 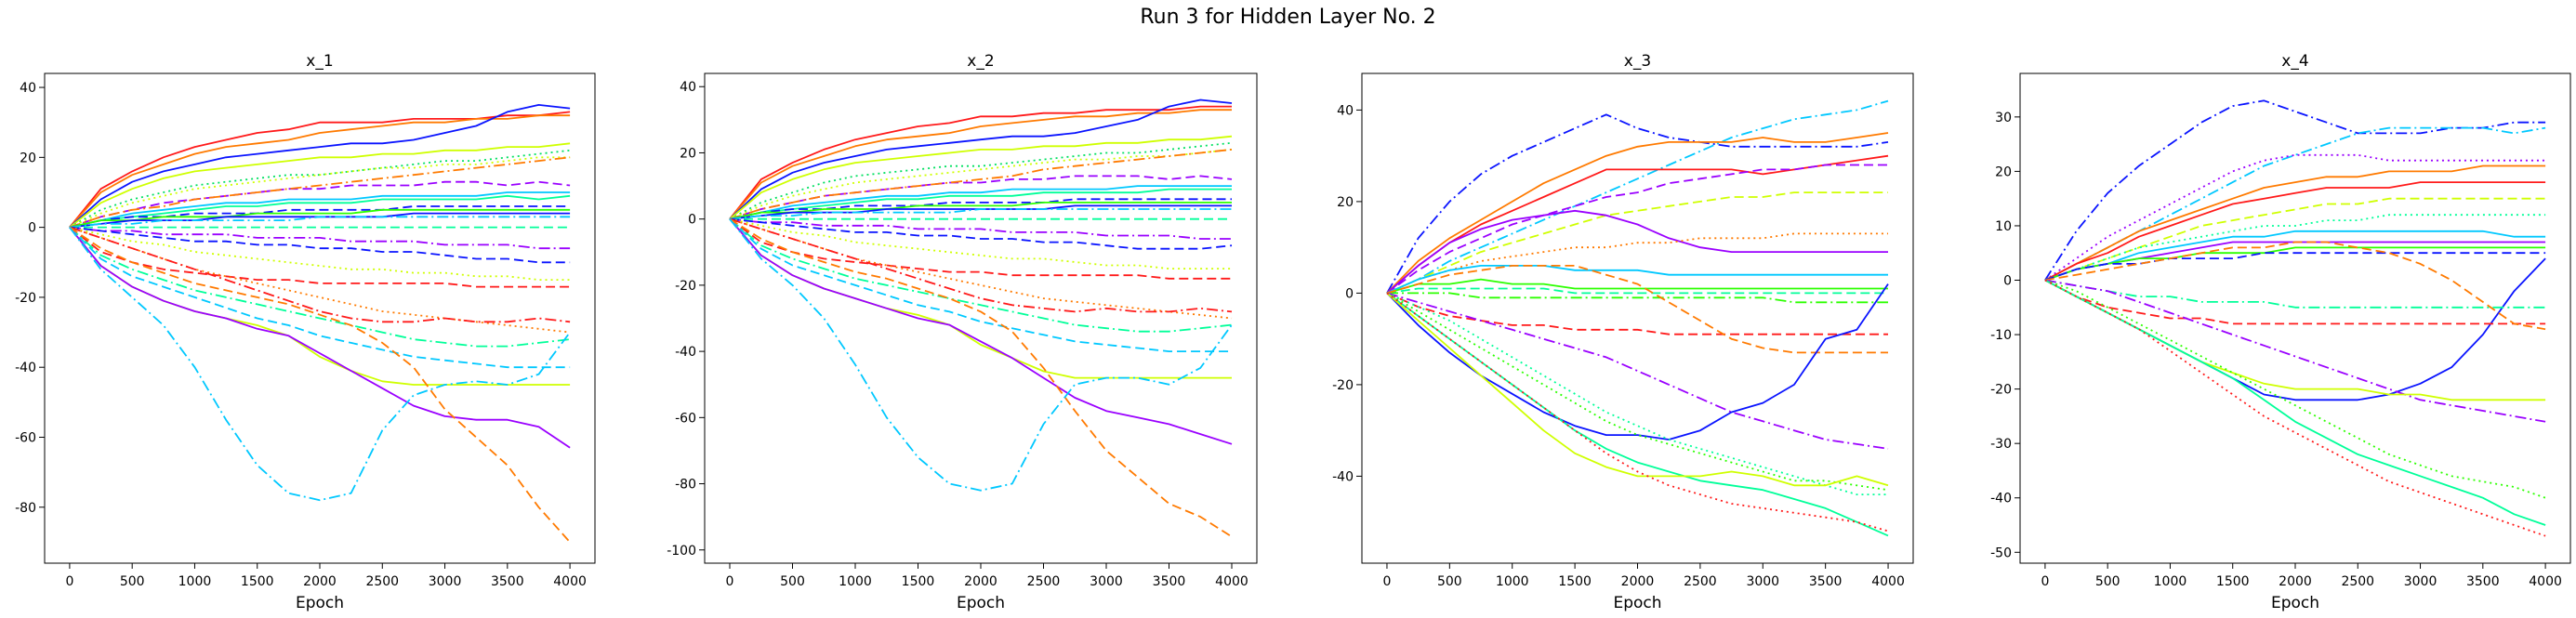 What do you see at coordinates (1288, 17) in the screenshot?
I see `figure-title: Run 3 for Hidden Layer No. 2` at bounding box center [1288, 17].